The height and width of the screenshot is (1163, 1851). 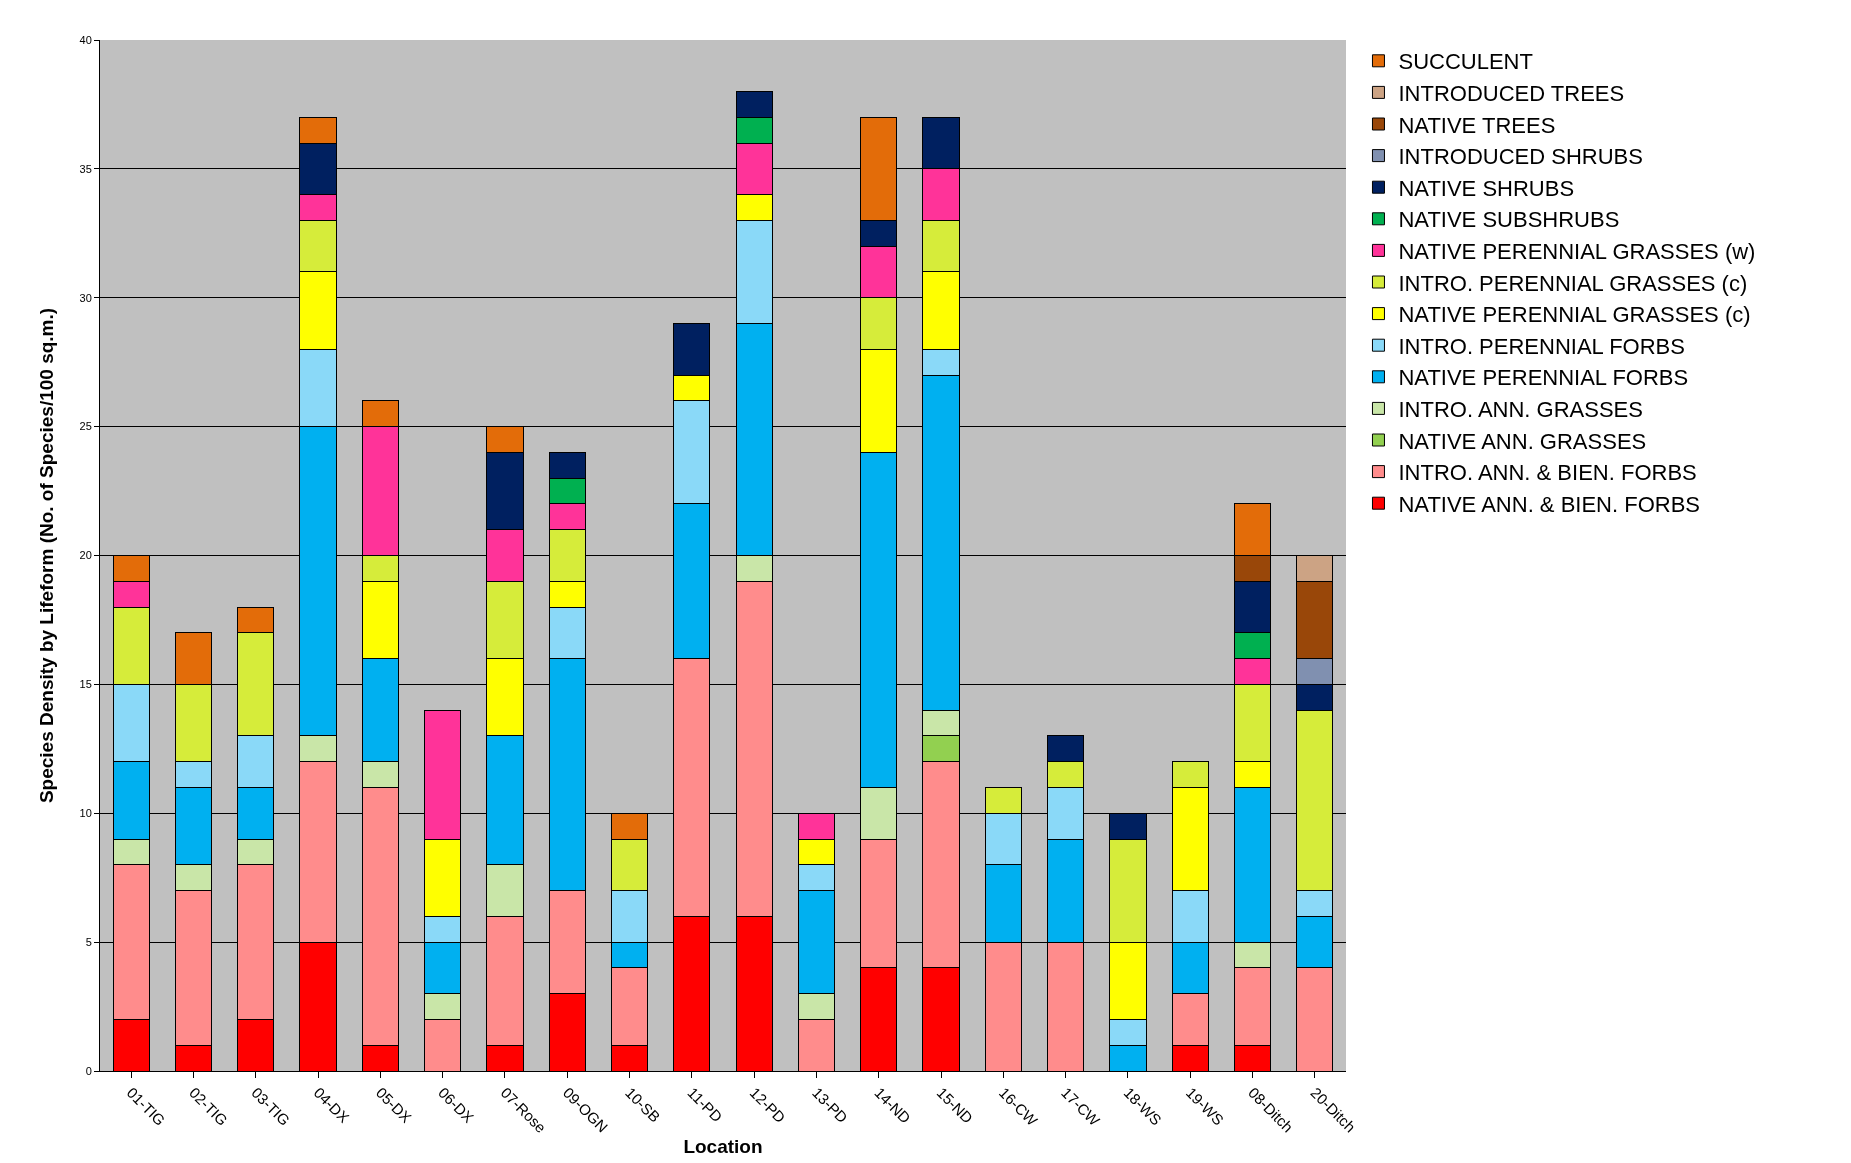 I want to click on legend-label: NATIVE SUBSHRUBS, so click(x=1509, y=220).